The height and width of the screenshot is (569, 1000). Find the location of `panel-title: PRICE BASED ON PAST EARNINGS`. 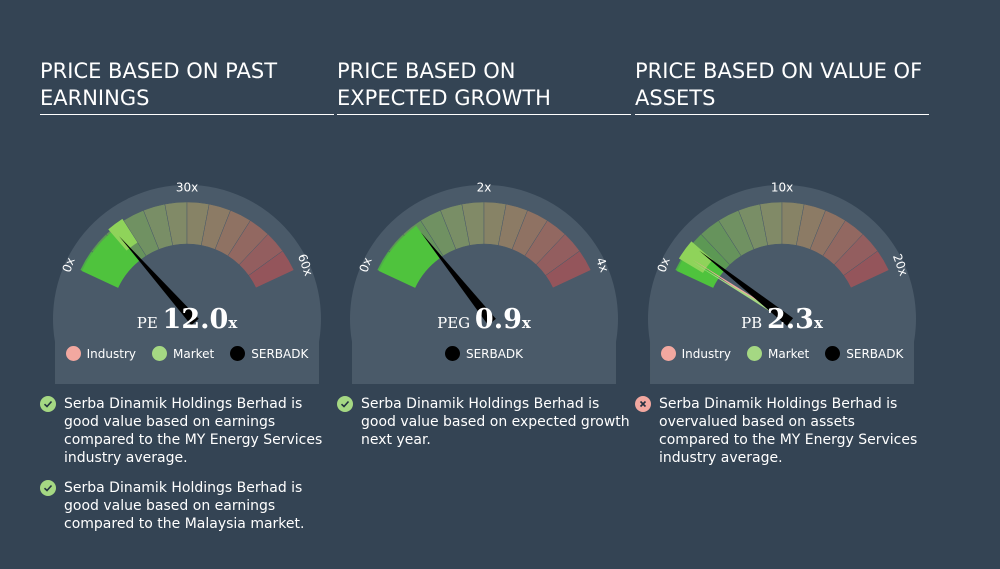

panel-title: PRICE BASED ON PAST EARNINGS is located at coordinates (187, 86).